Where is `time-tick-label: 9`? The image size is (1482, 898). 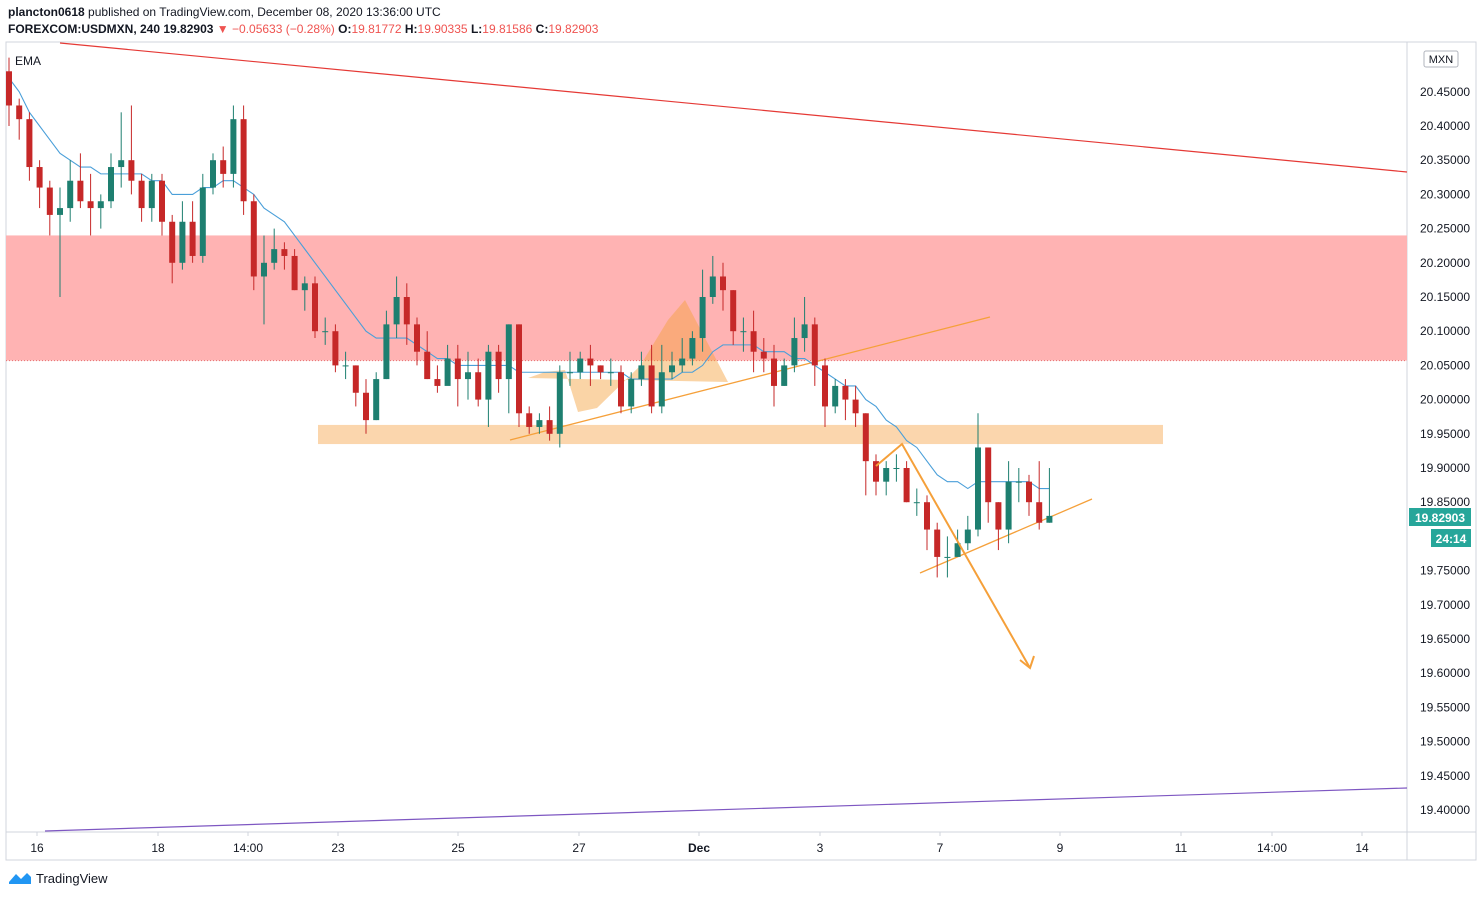
time-tick-label: 9 is located at coordinates (1060, 848).